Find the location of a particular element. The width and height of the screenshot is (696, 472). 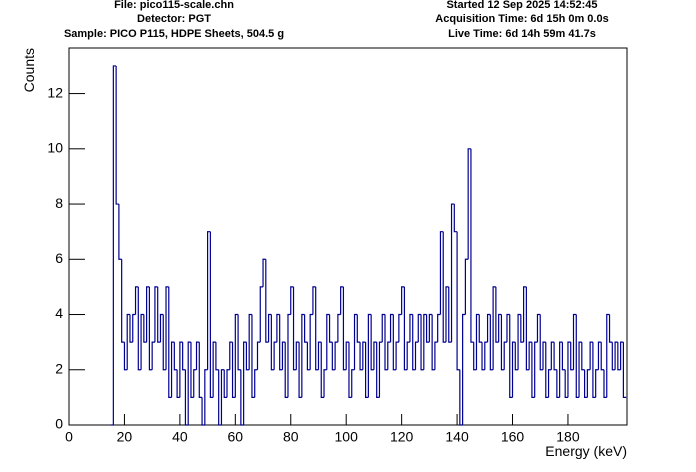

x-tick-label: 140 is located at coordinates (457, 437).